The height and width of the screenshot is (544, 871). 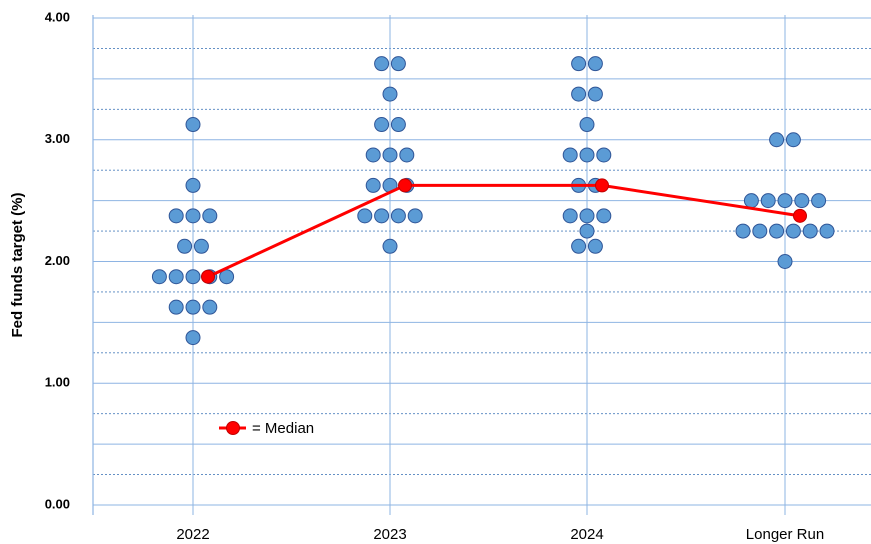 What do you see at coordinates (389, 534) in the screenshot?
I see `x-tick-label: 2023` at bounding box center [389, 534].